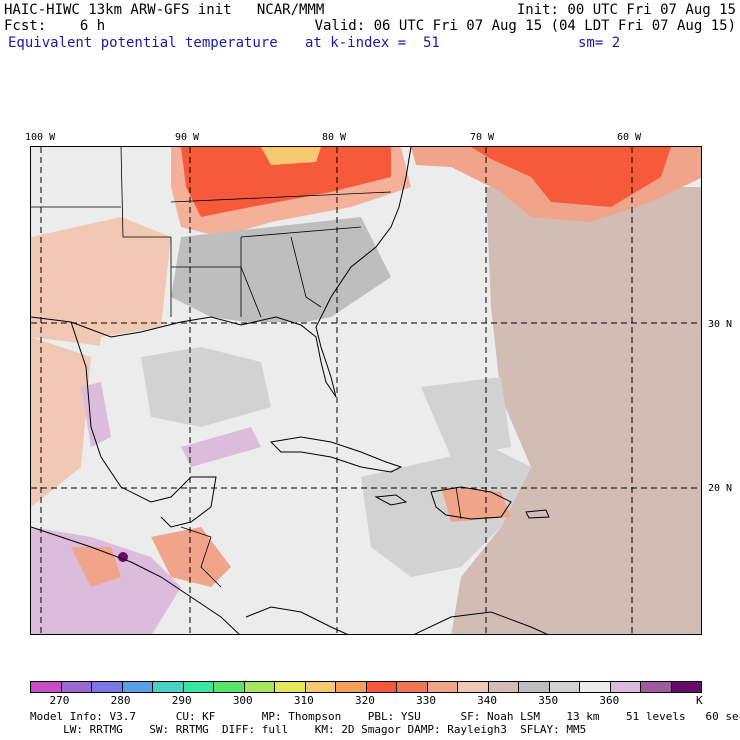 This screenshot has width=740, height=740. I want to click on hispaniola-coast, so click(471, 503).